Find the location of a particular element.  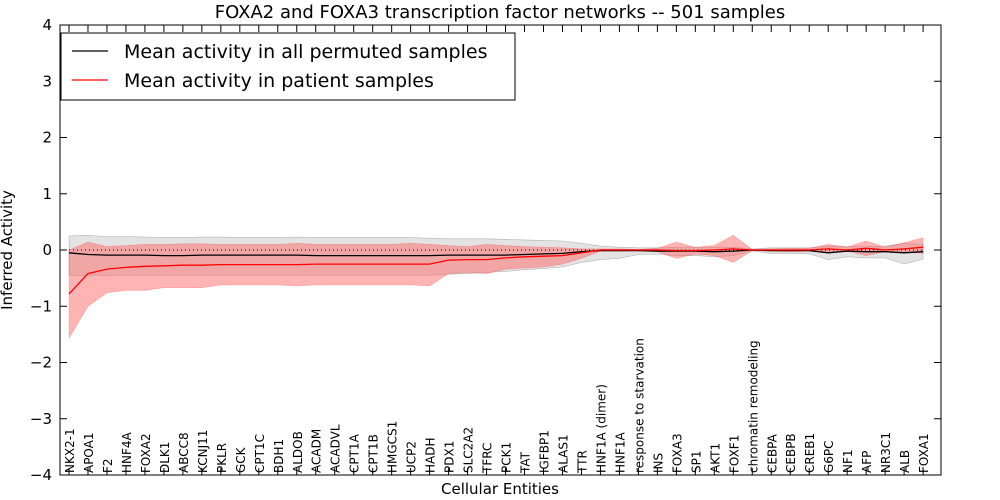

x-tick-label: IGFBP1 is located at coordinates (545, 451).